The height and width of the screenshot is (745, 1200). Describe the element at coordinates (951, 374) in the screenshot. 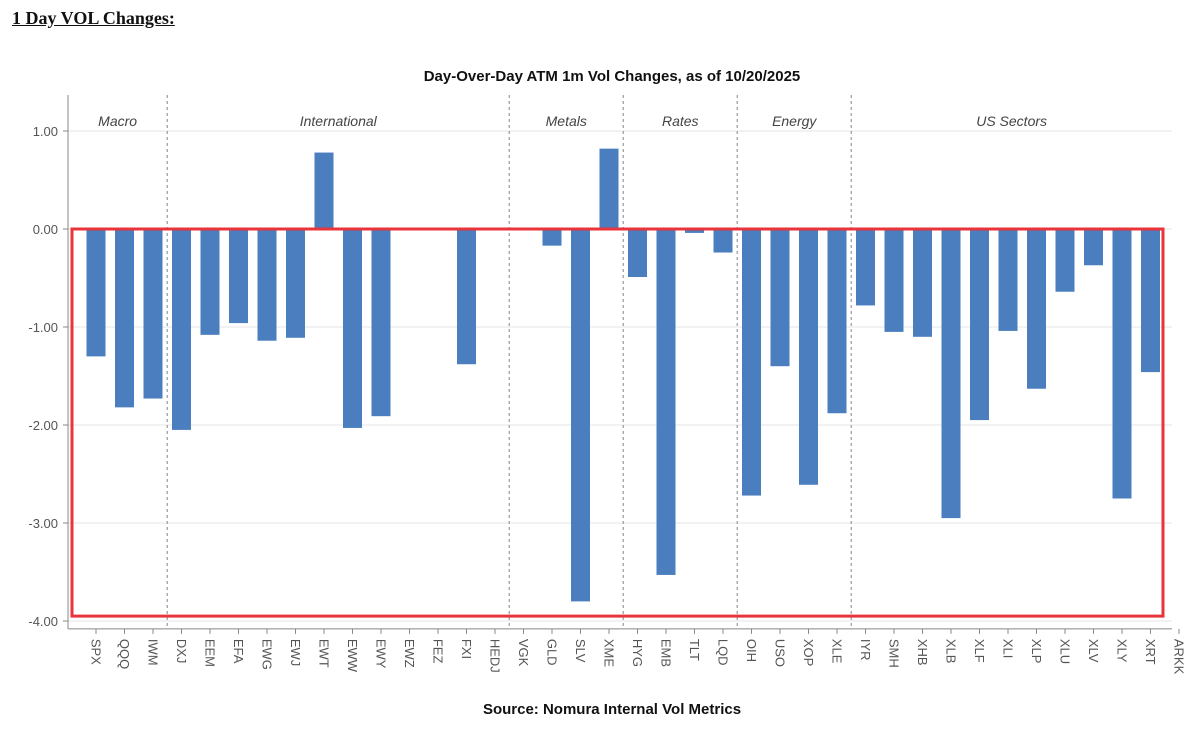

I see `bar-xlb` at that location.